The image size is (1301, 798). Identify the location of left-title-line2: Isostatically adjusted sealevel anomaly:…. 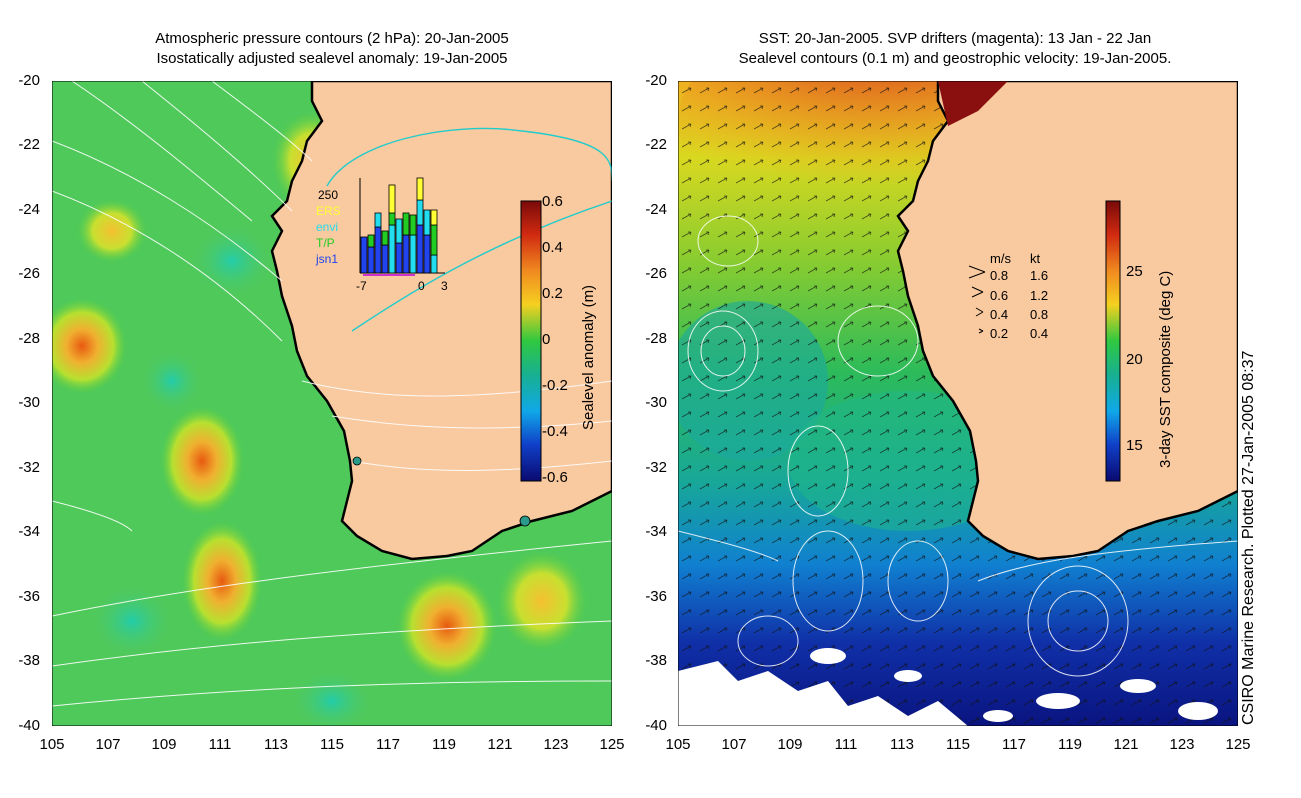
(332, 58).